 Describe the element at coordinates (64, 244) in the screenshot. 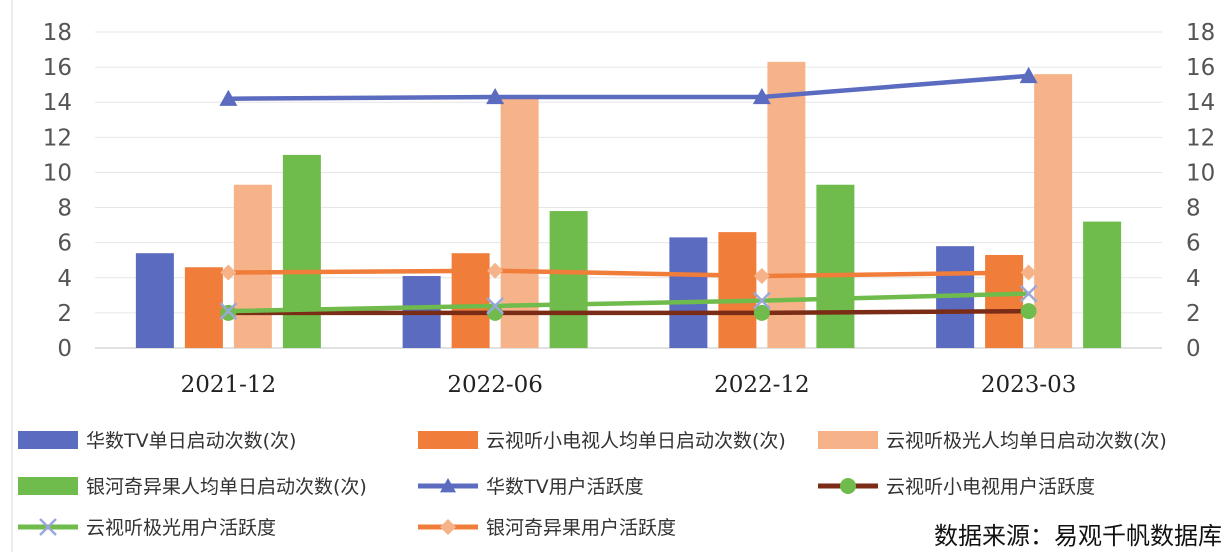

I see `y-left-tick-label: 6` at that location.